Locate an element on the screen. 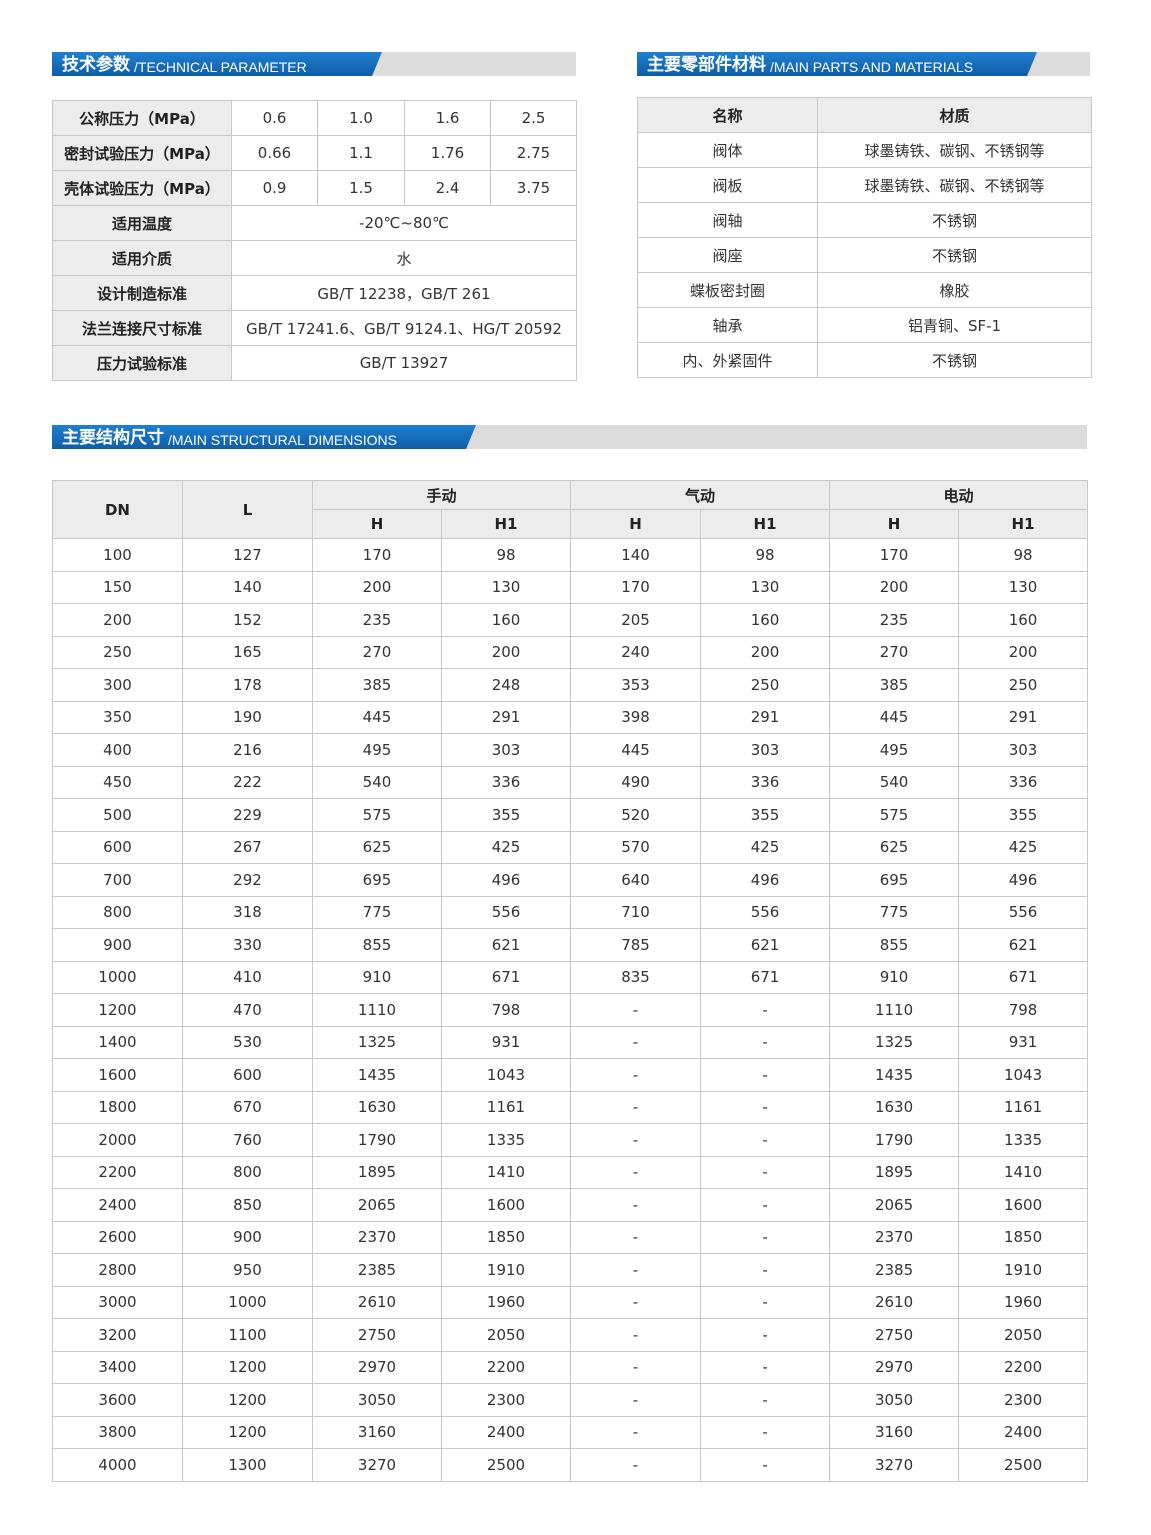 The width and height of the screenshot is (1151, 1535). dims-cell: 355 is located at coordinates (1023, 815).